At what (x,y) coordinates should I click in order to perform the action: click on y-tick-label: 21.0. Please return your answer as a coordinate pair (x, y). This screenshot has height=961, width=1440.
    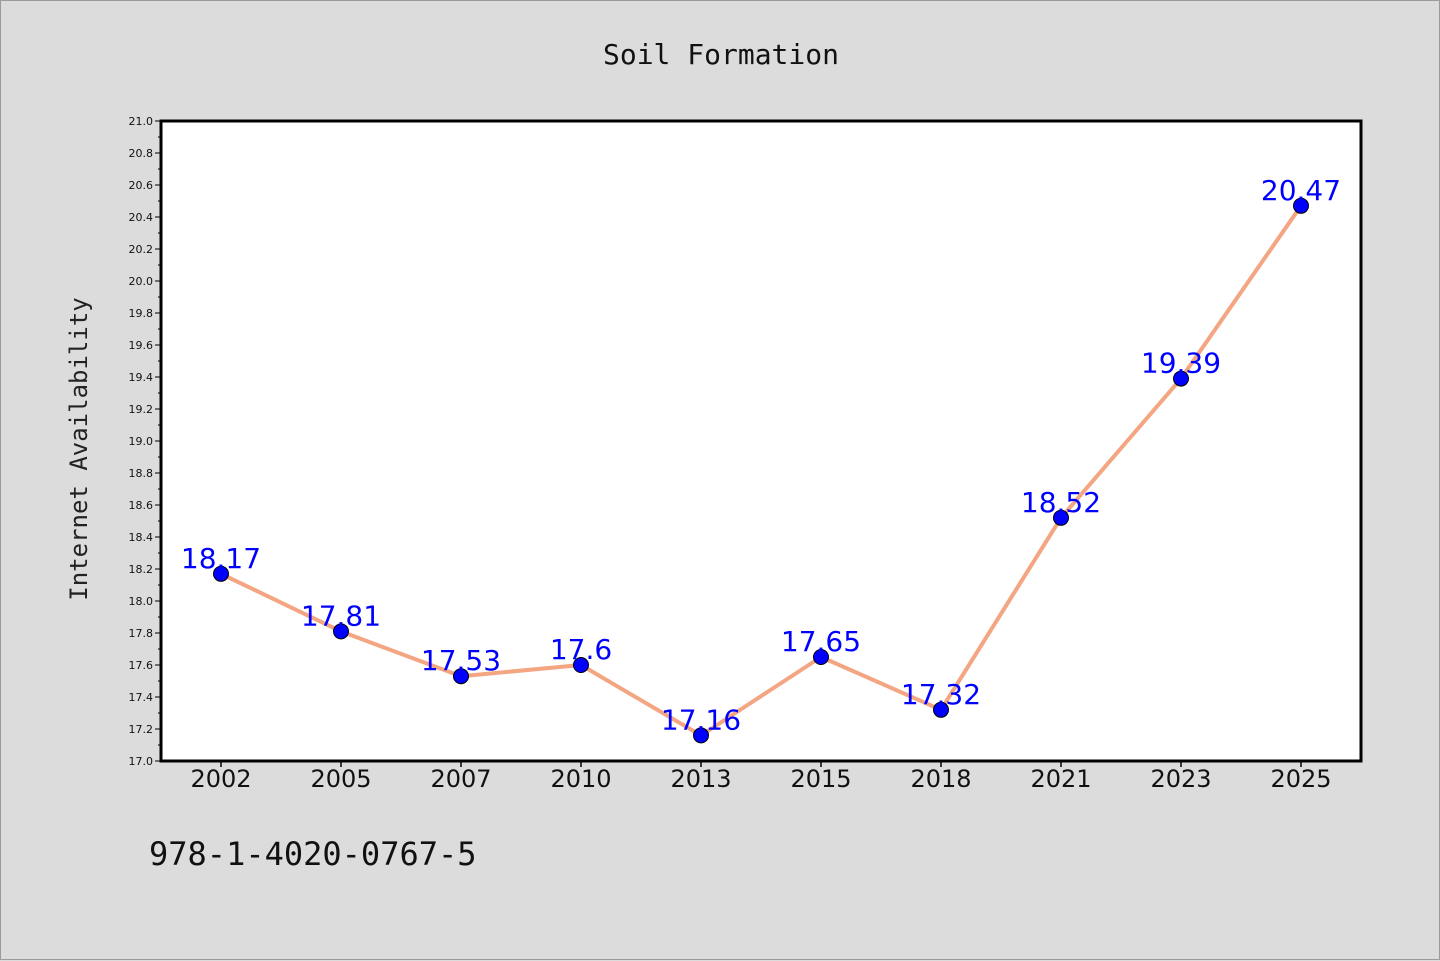
    Looking at the image, I should click on (141, 121).